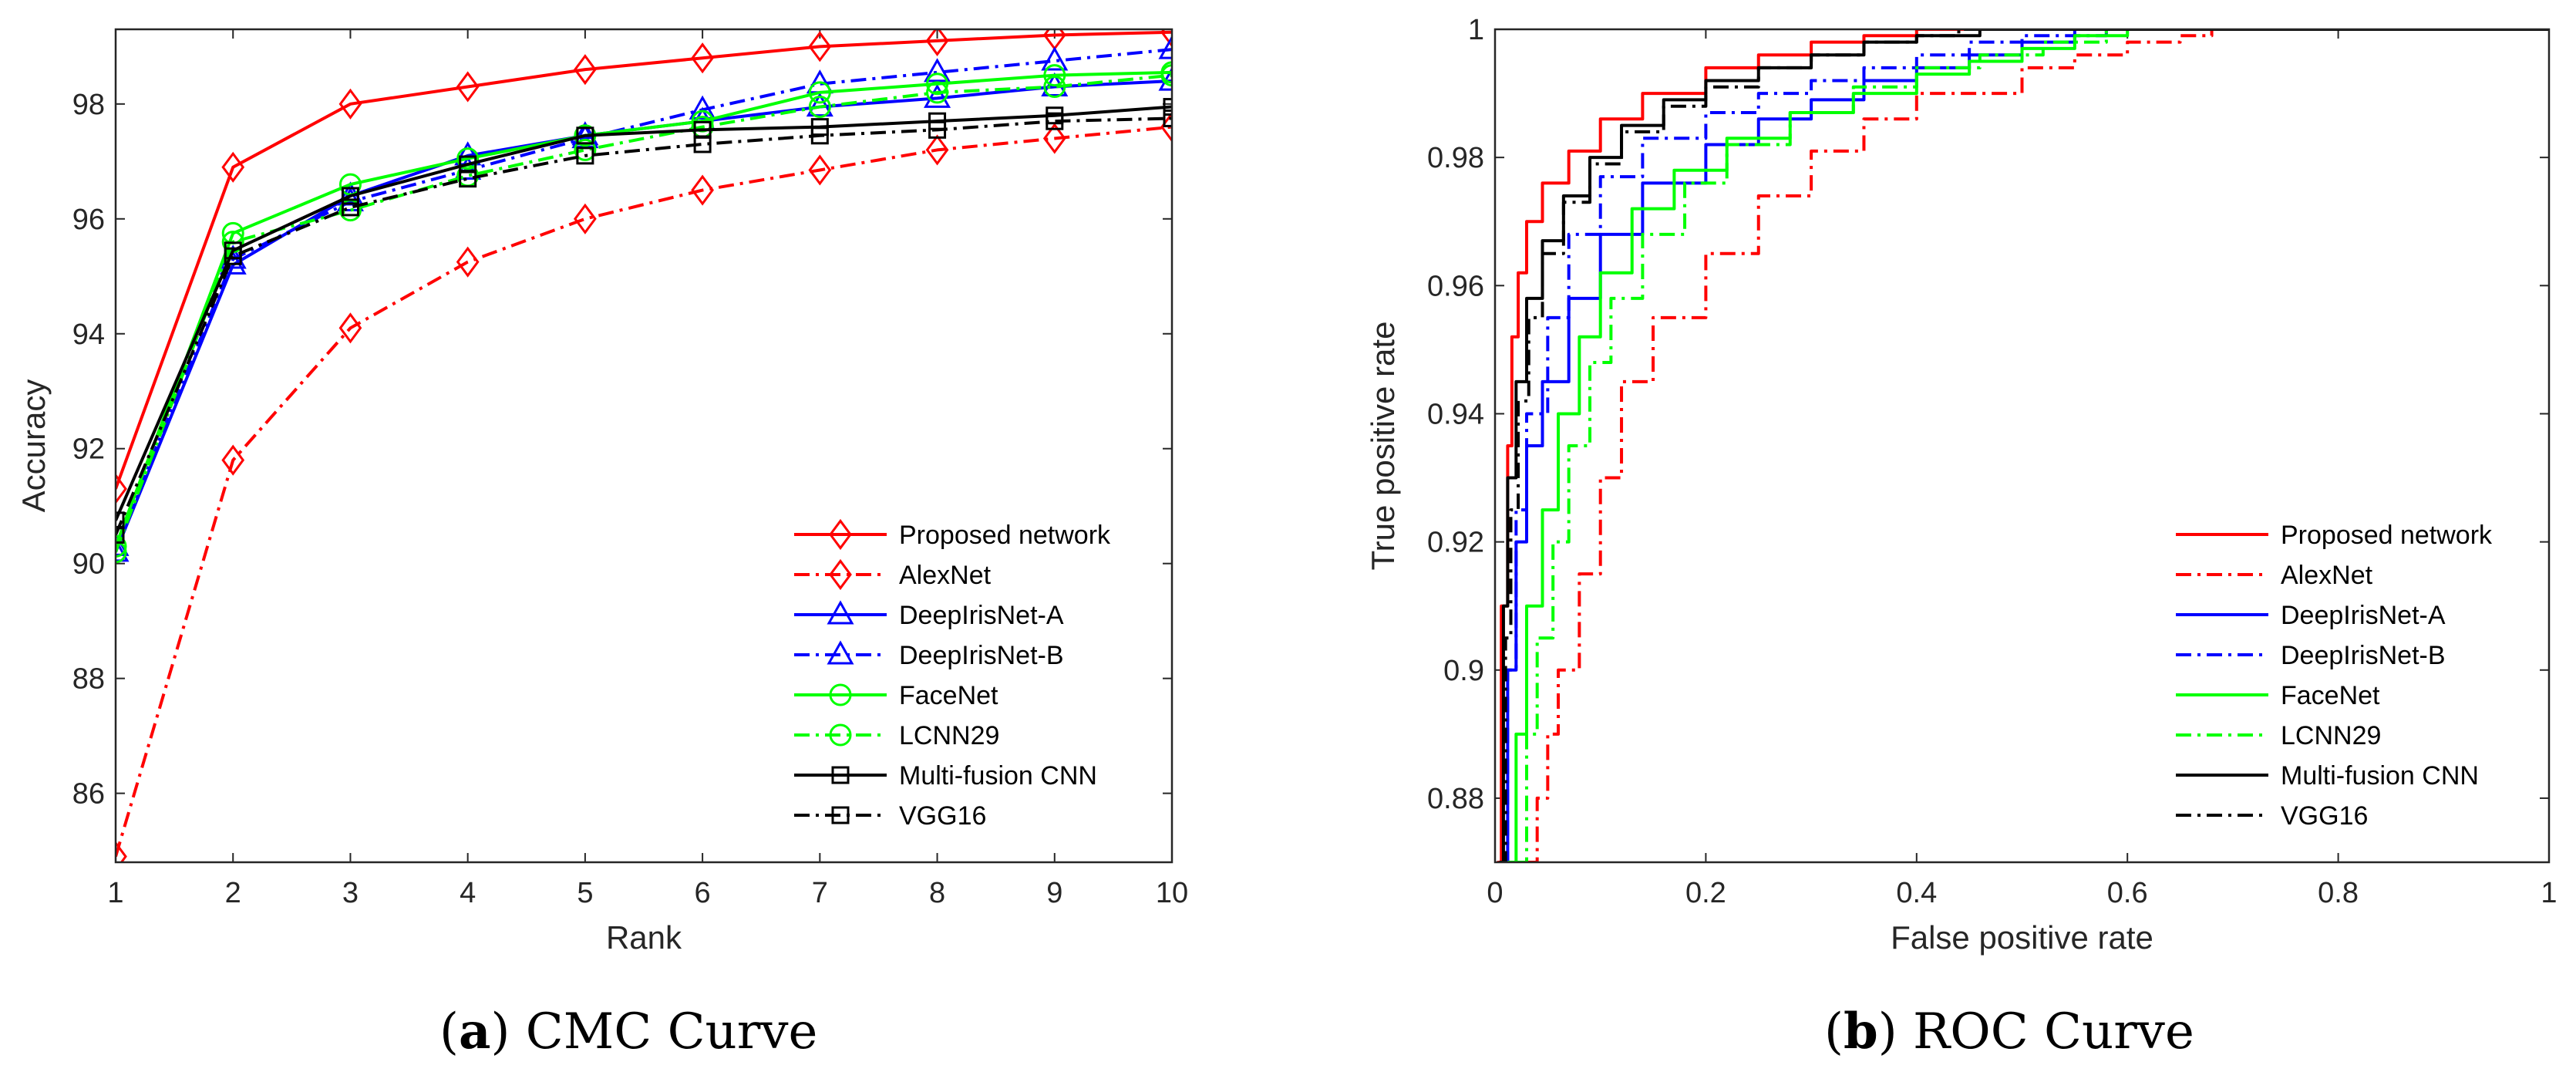  I want to click on legend-marker-multi-fusion-cnn, so click(841, 775).